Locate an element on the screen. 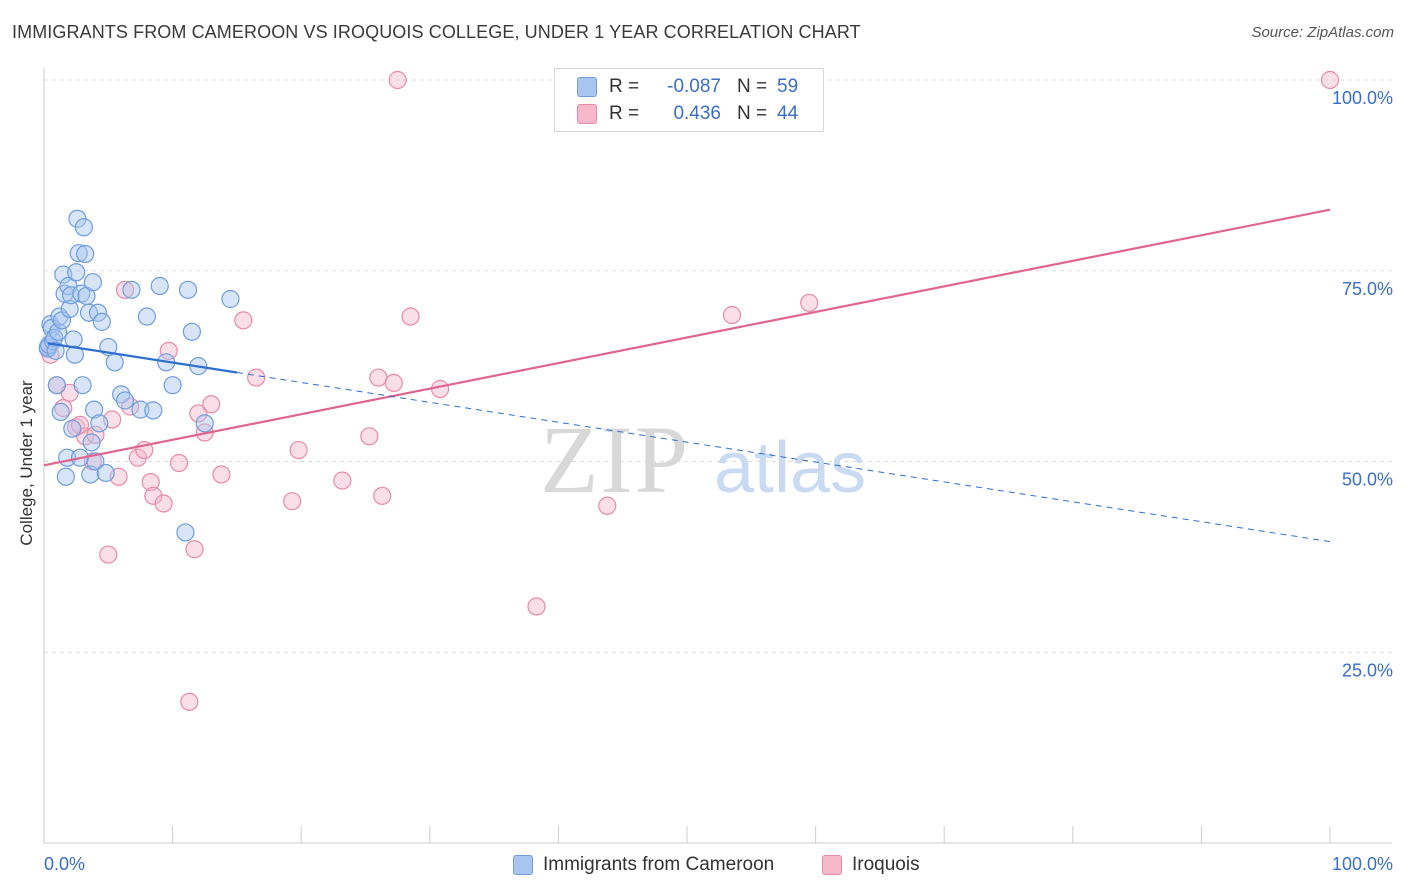 The width and height of the screenshot is (1406, 892). cameroon-trend-line-solid is located at coordinates (142, 358).